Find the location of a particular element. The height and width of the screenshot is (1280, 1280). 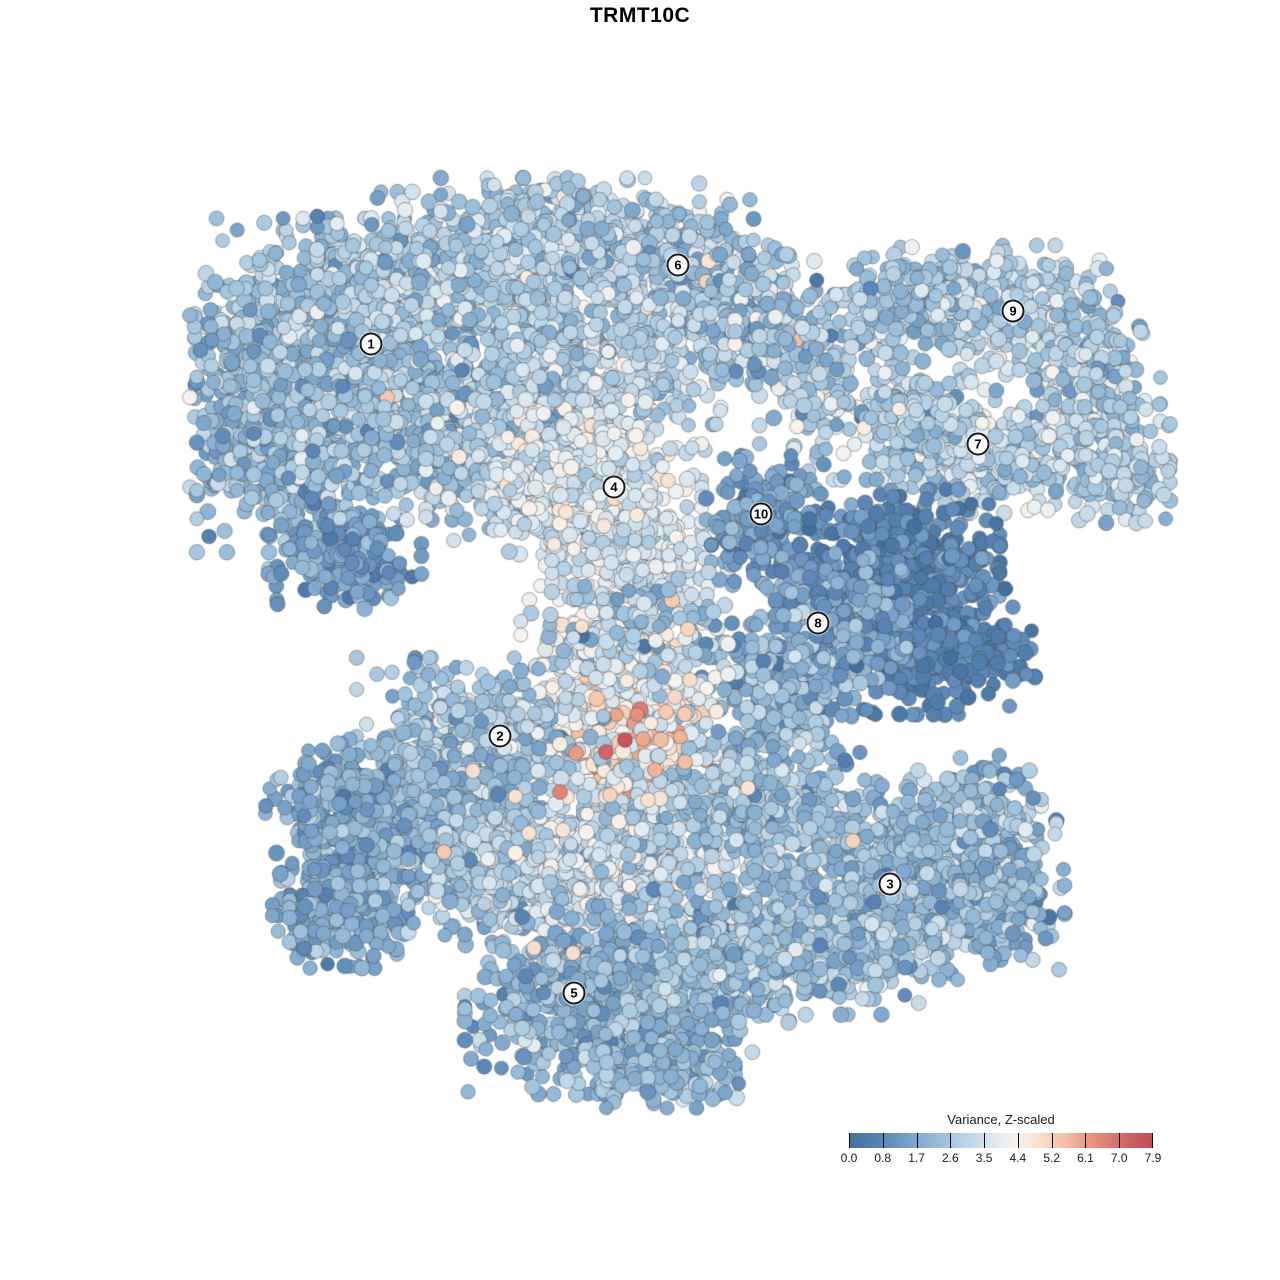

colorbar-tick-label: 7.0 is located at coordinates (1119, 1158).